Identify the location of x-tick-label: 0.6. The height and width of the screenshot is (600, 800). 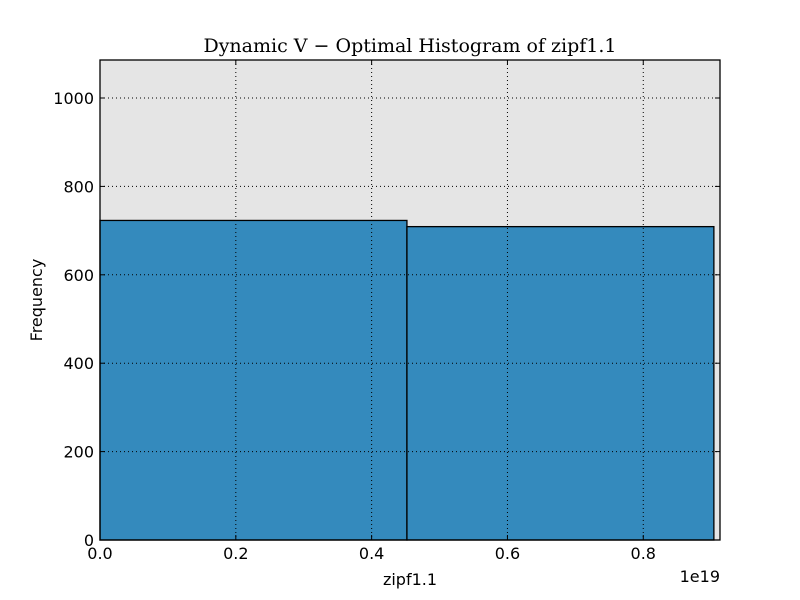
(507, 553).